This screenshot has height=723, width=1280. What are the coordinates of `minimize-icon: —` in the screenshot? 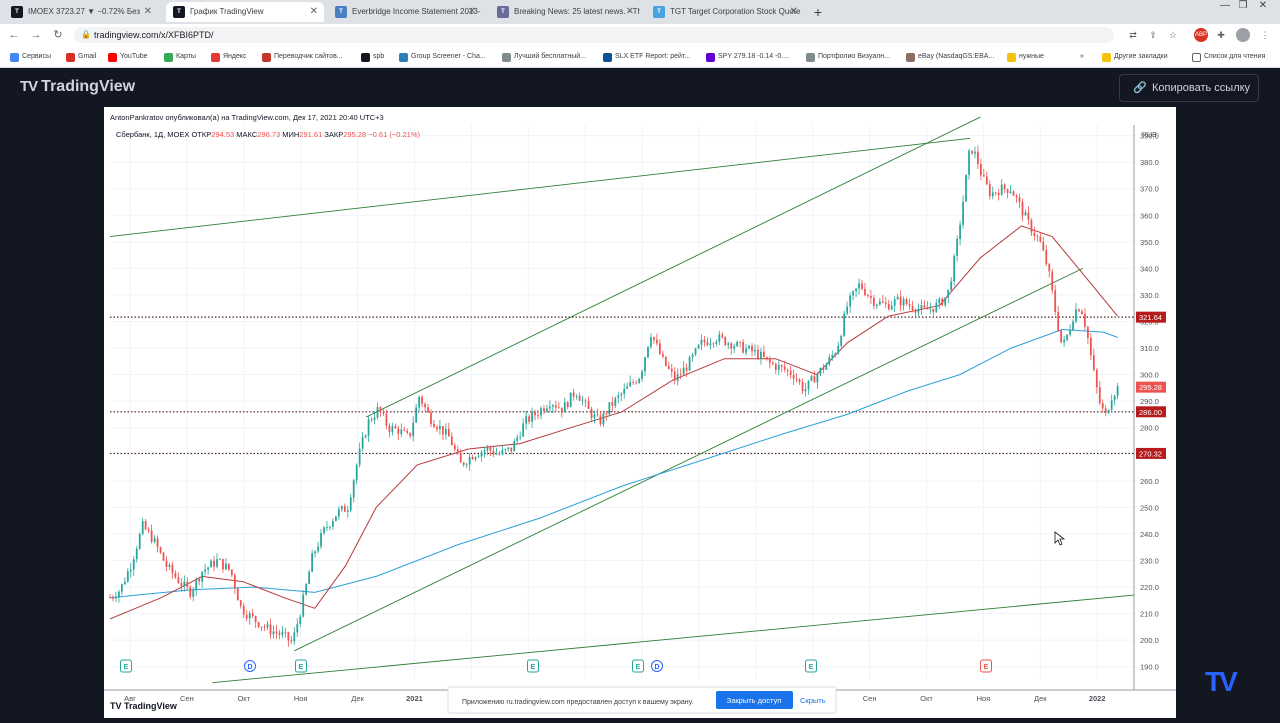 It's located at (1225, 5).